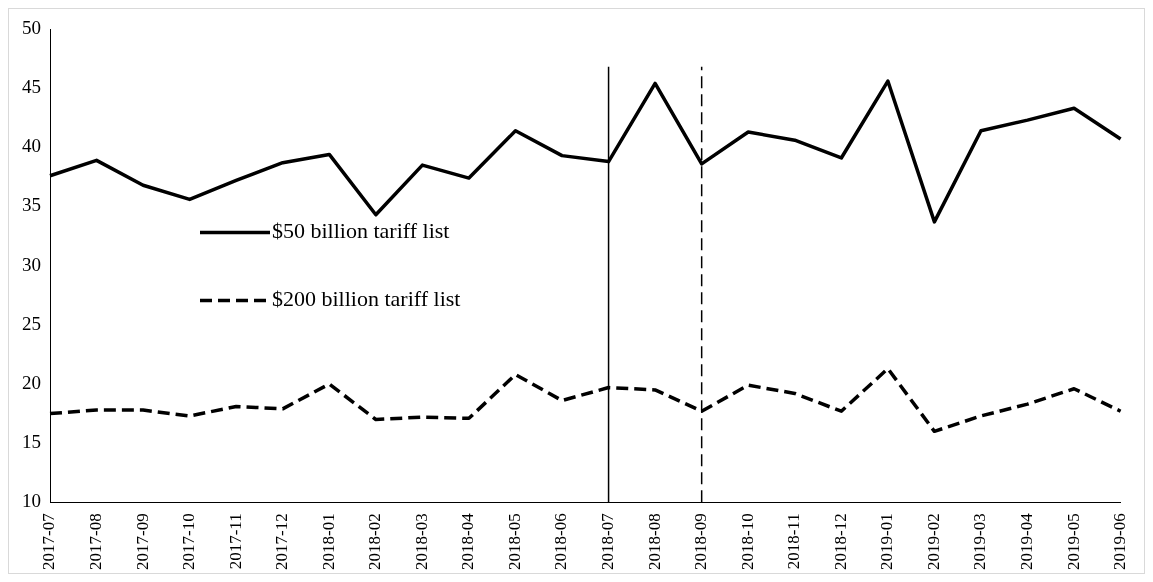  Describe the element at coordinates (933, 542) in the screenshot. I see `x-tick-label: 2019-02` at that location.